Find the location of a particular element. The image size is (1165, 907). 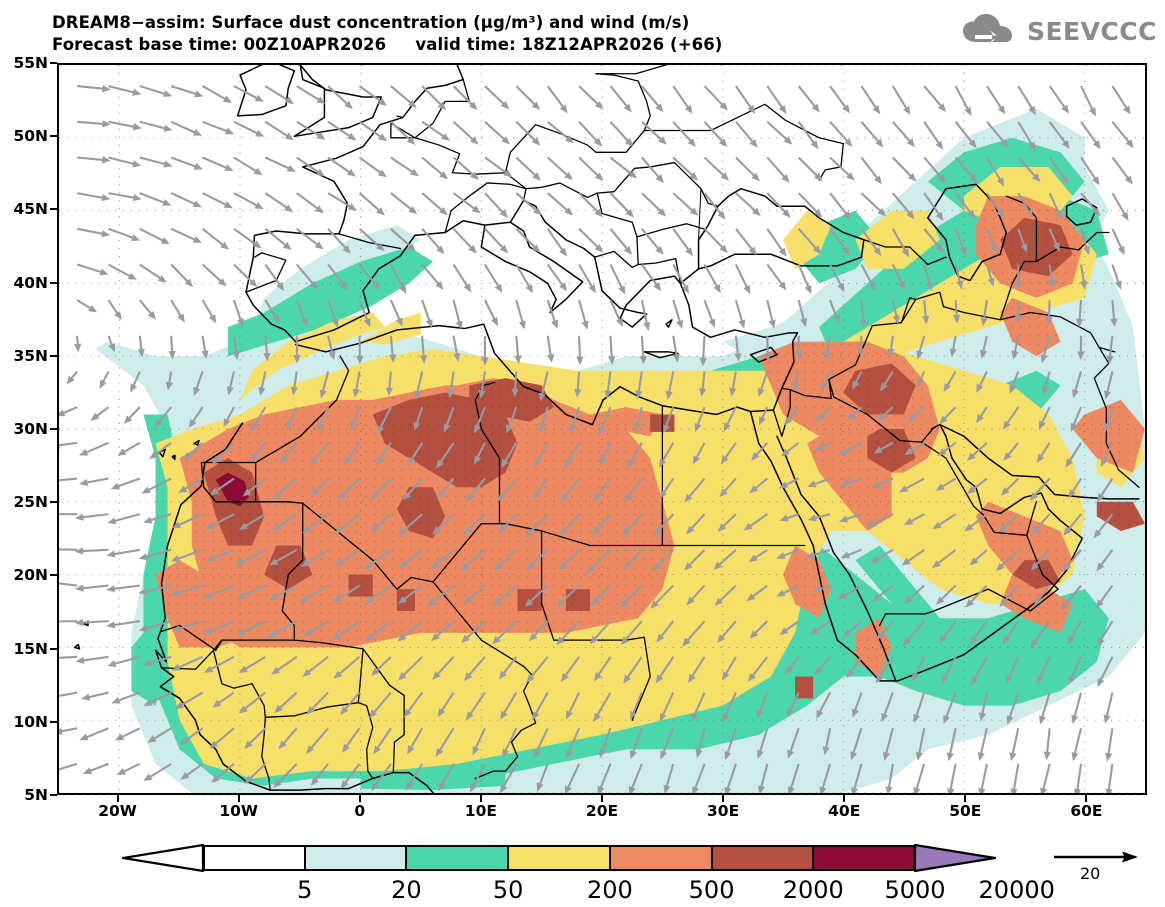

border-guinea is located at coordinates (239, 683).